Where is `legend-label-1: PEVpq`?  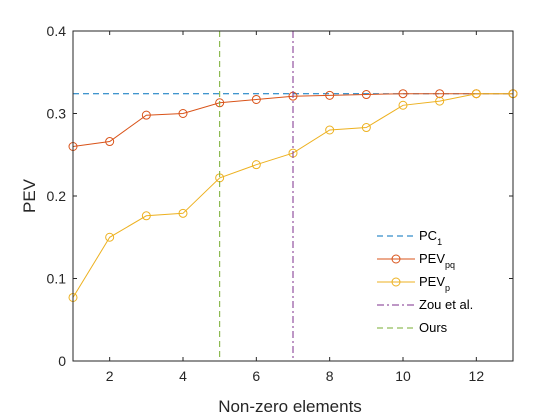 legend-label-1: PEVpq is located at coordinates (437, 260).